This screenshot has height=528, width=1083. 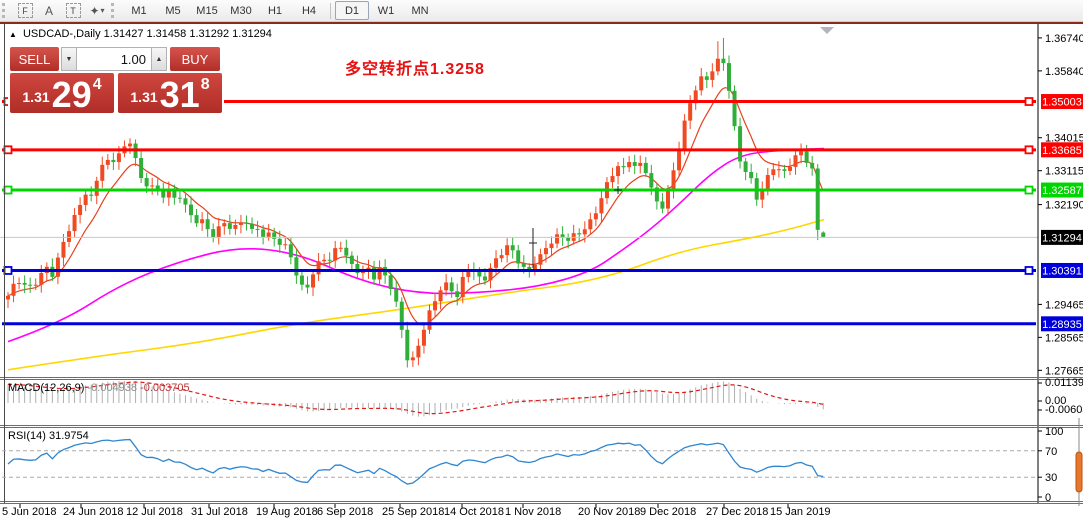 What do you see at coordinates (71, 94) in the screenshot?
I see `sell-price-big: 29` at bounding box center [71, 94].